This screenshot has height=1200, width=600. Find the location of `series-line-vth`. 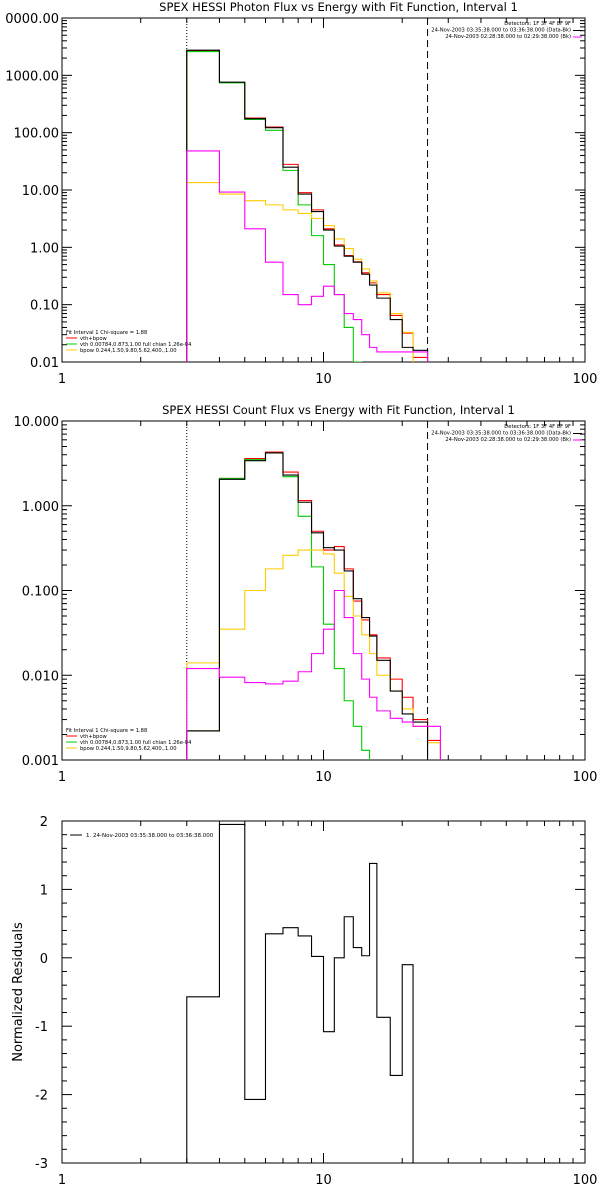

series-line-vth is located at coordinates (274, 206).